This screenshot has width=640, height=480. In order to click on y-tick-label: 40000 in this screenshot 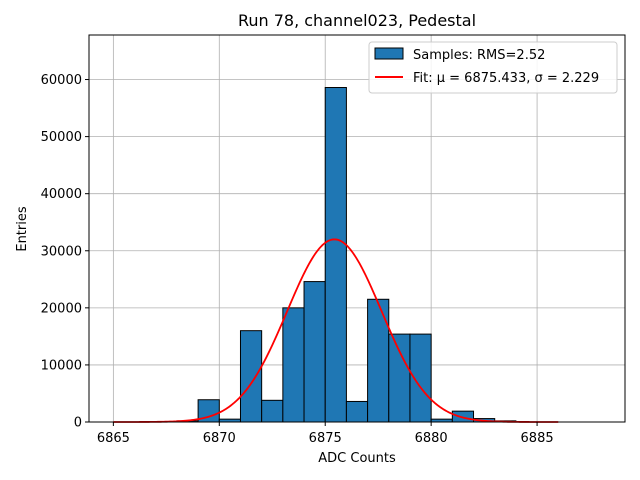, I will do `click(61, 194)`.